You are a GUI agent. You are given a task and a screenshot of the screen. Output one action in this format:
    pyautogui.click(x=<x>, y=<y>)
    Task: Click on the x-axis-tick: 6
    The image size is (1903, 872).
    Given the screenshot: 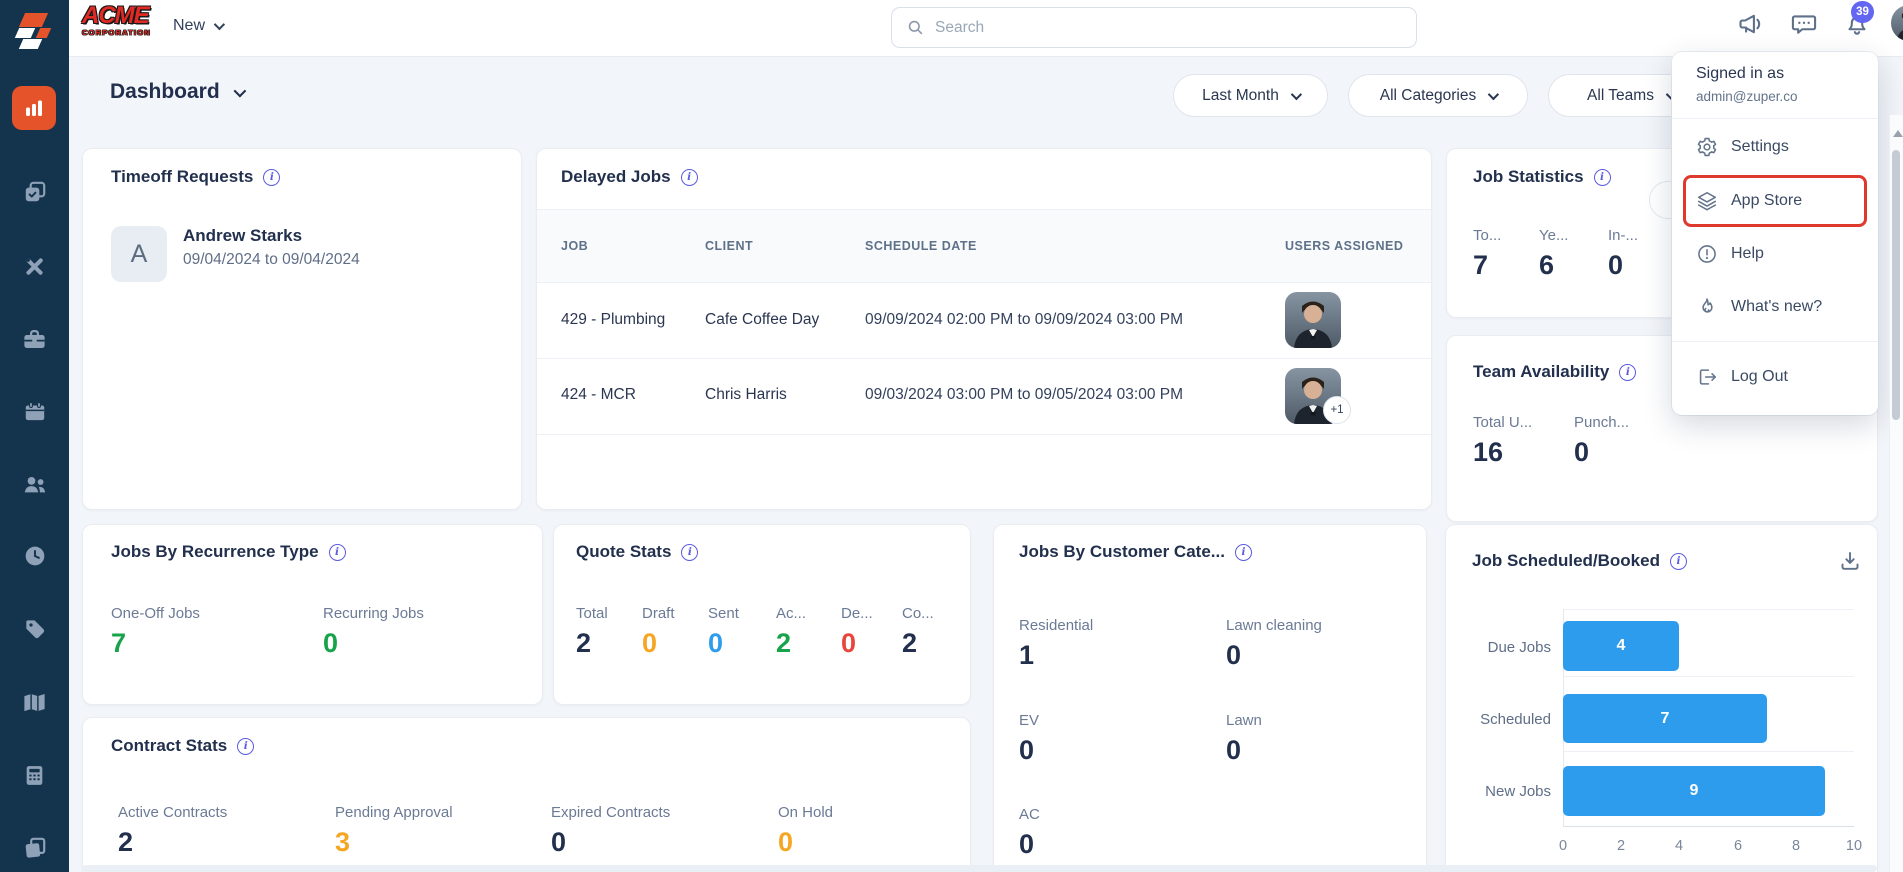 What is the action you would take?
    pyautogui.click(x=1738, y=846)
    